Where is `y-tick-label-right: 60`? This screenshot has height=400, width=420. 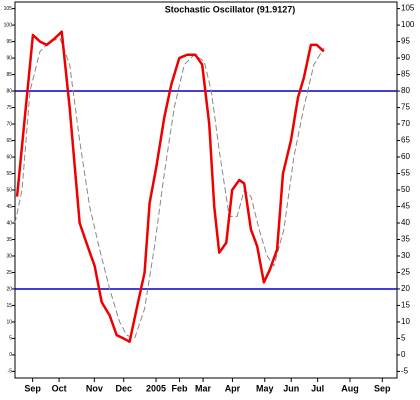 y-tick-label-right: 60 is located at coordinates (405, 156).